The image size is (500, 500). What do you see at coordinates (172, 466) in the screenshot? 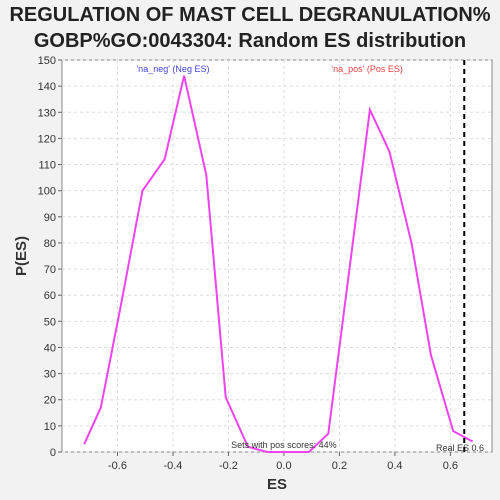
I see `x-tick-label: -0.4` at bounding box center [172, 466].